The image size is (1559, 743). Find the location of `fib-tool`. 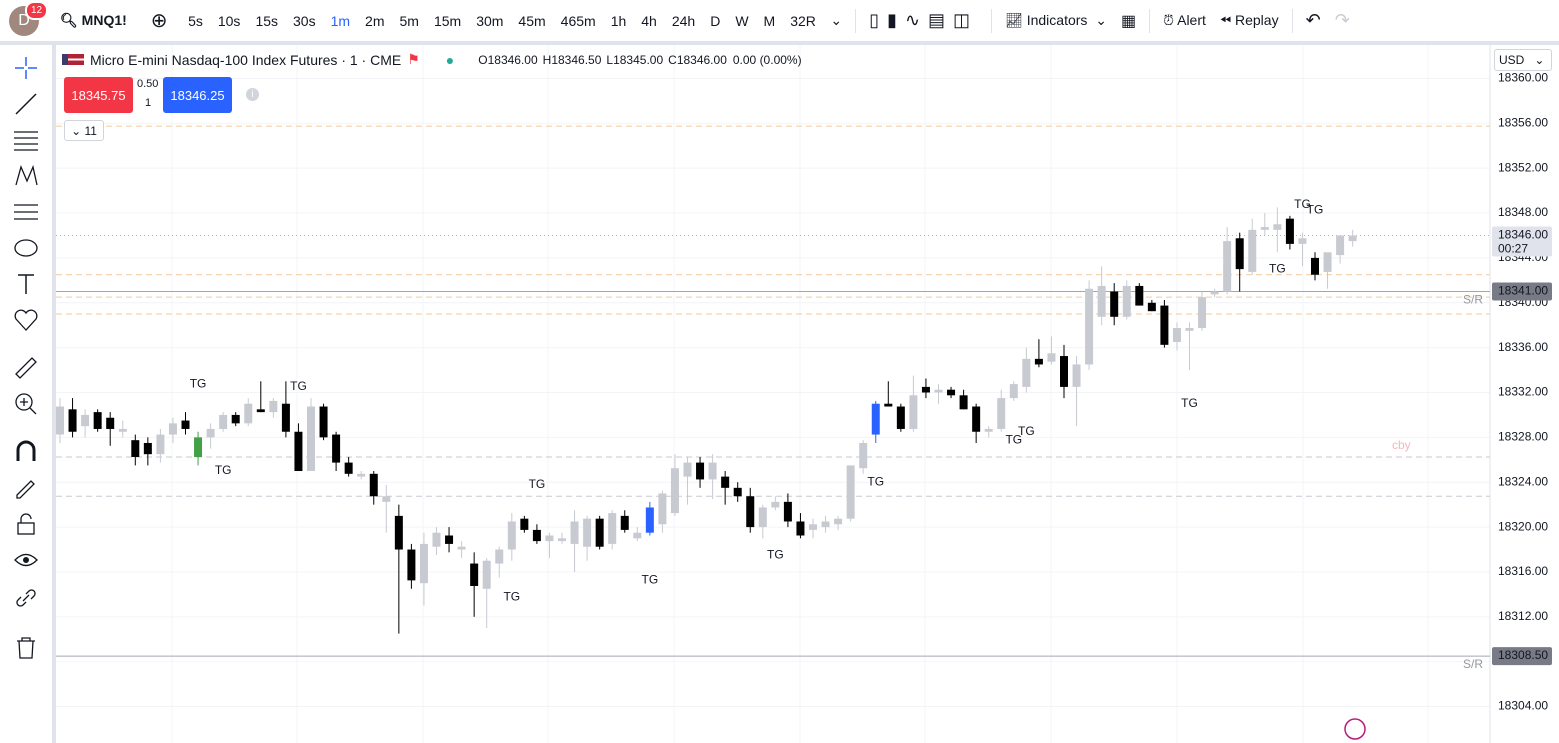

fib-tool is located at coordinates (26, 140).